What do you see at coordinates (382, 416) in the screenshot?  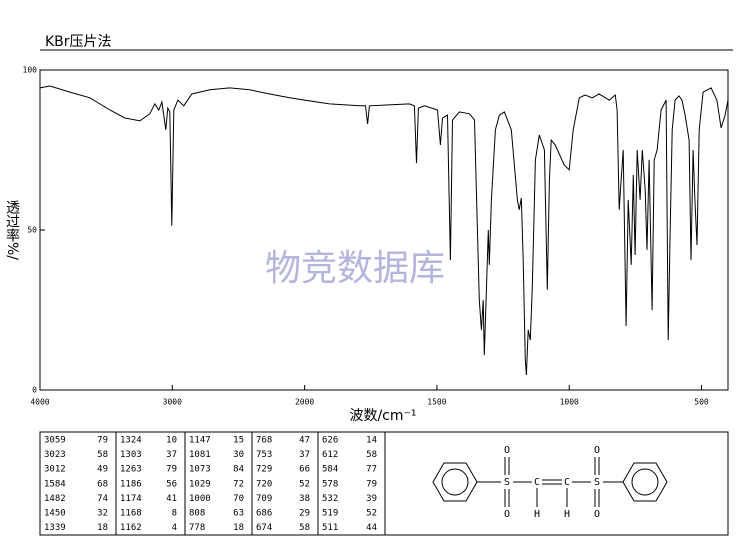 I see `x-axis-label: 波数/cm⁻¹` at bounding box center [382, 416].